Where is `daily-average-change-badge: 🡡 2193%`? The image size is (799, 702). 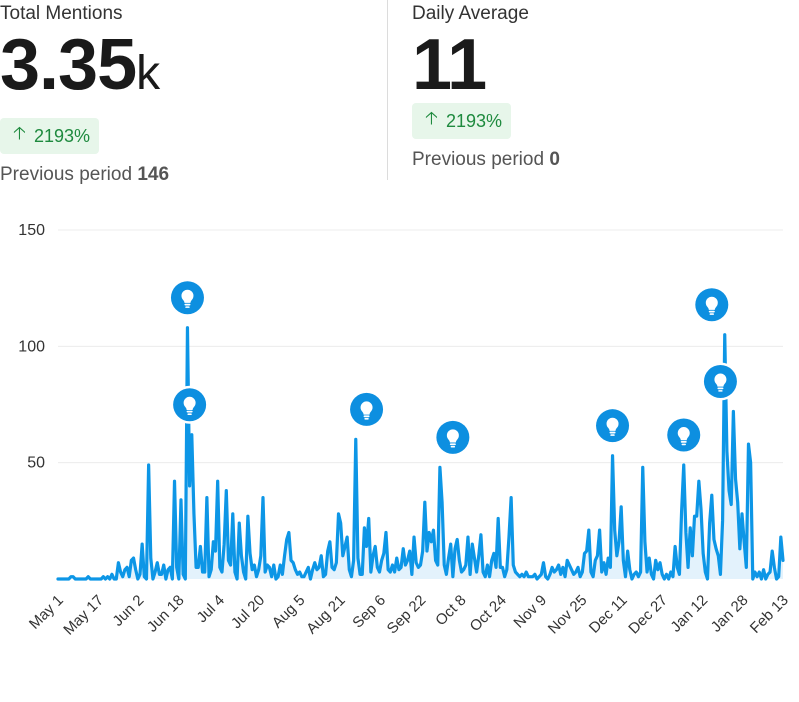 daily-average-change-badge: 🡡 2193% is located at coordinates (461, 121).